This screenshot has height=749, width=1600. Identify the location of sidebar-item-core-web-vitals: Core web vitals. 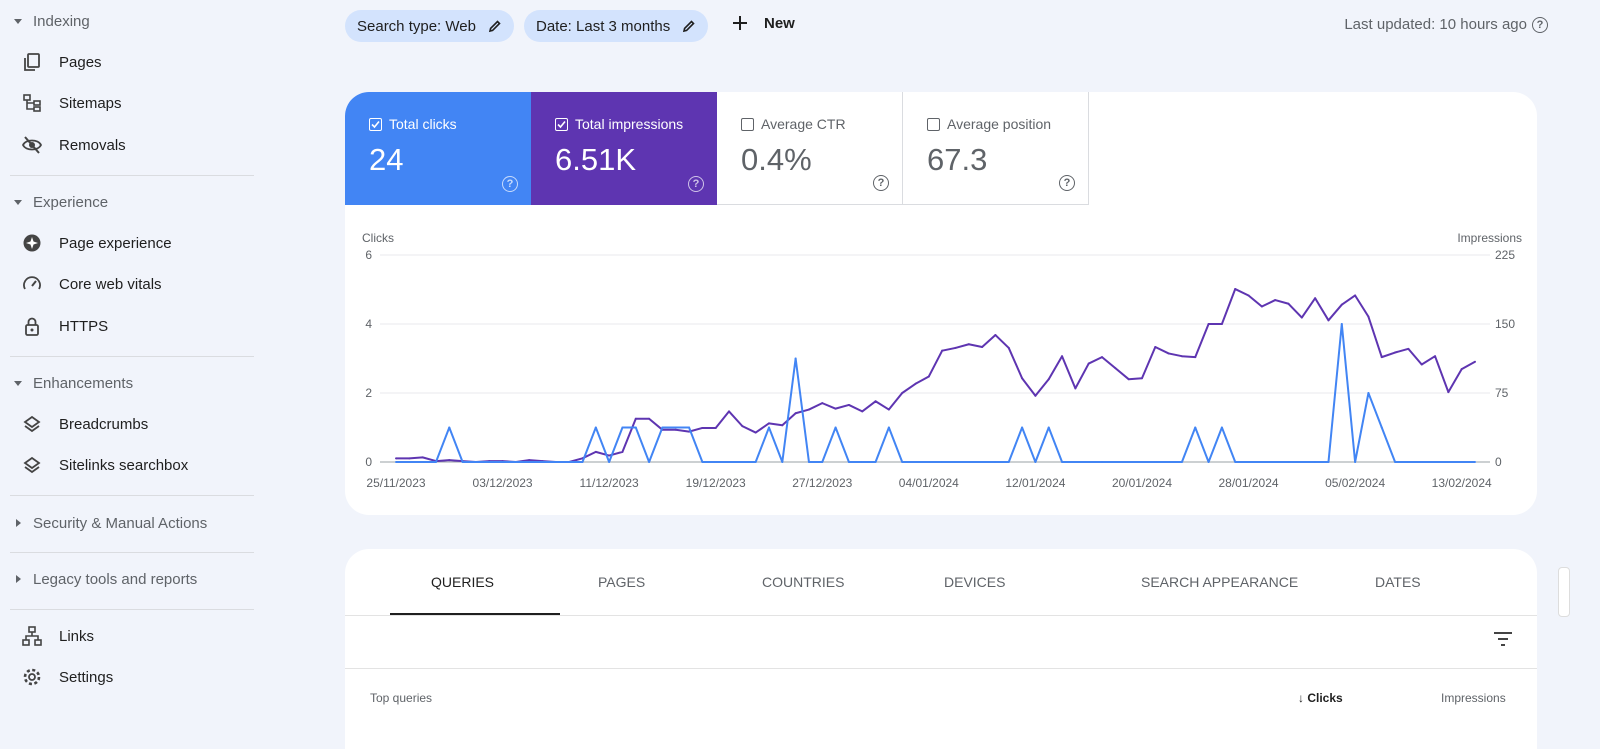
(92, 284).